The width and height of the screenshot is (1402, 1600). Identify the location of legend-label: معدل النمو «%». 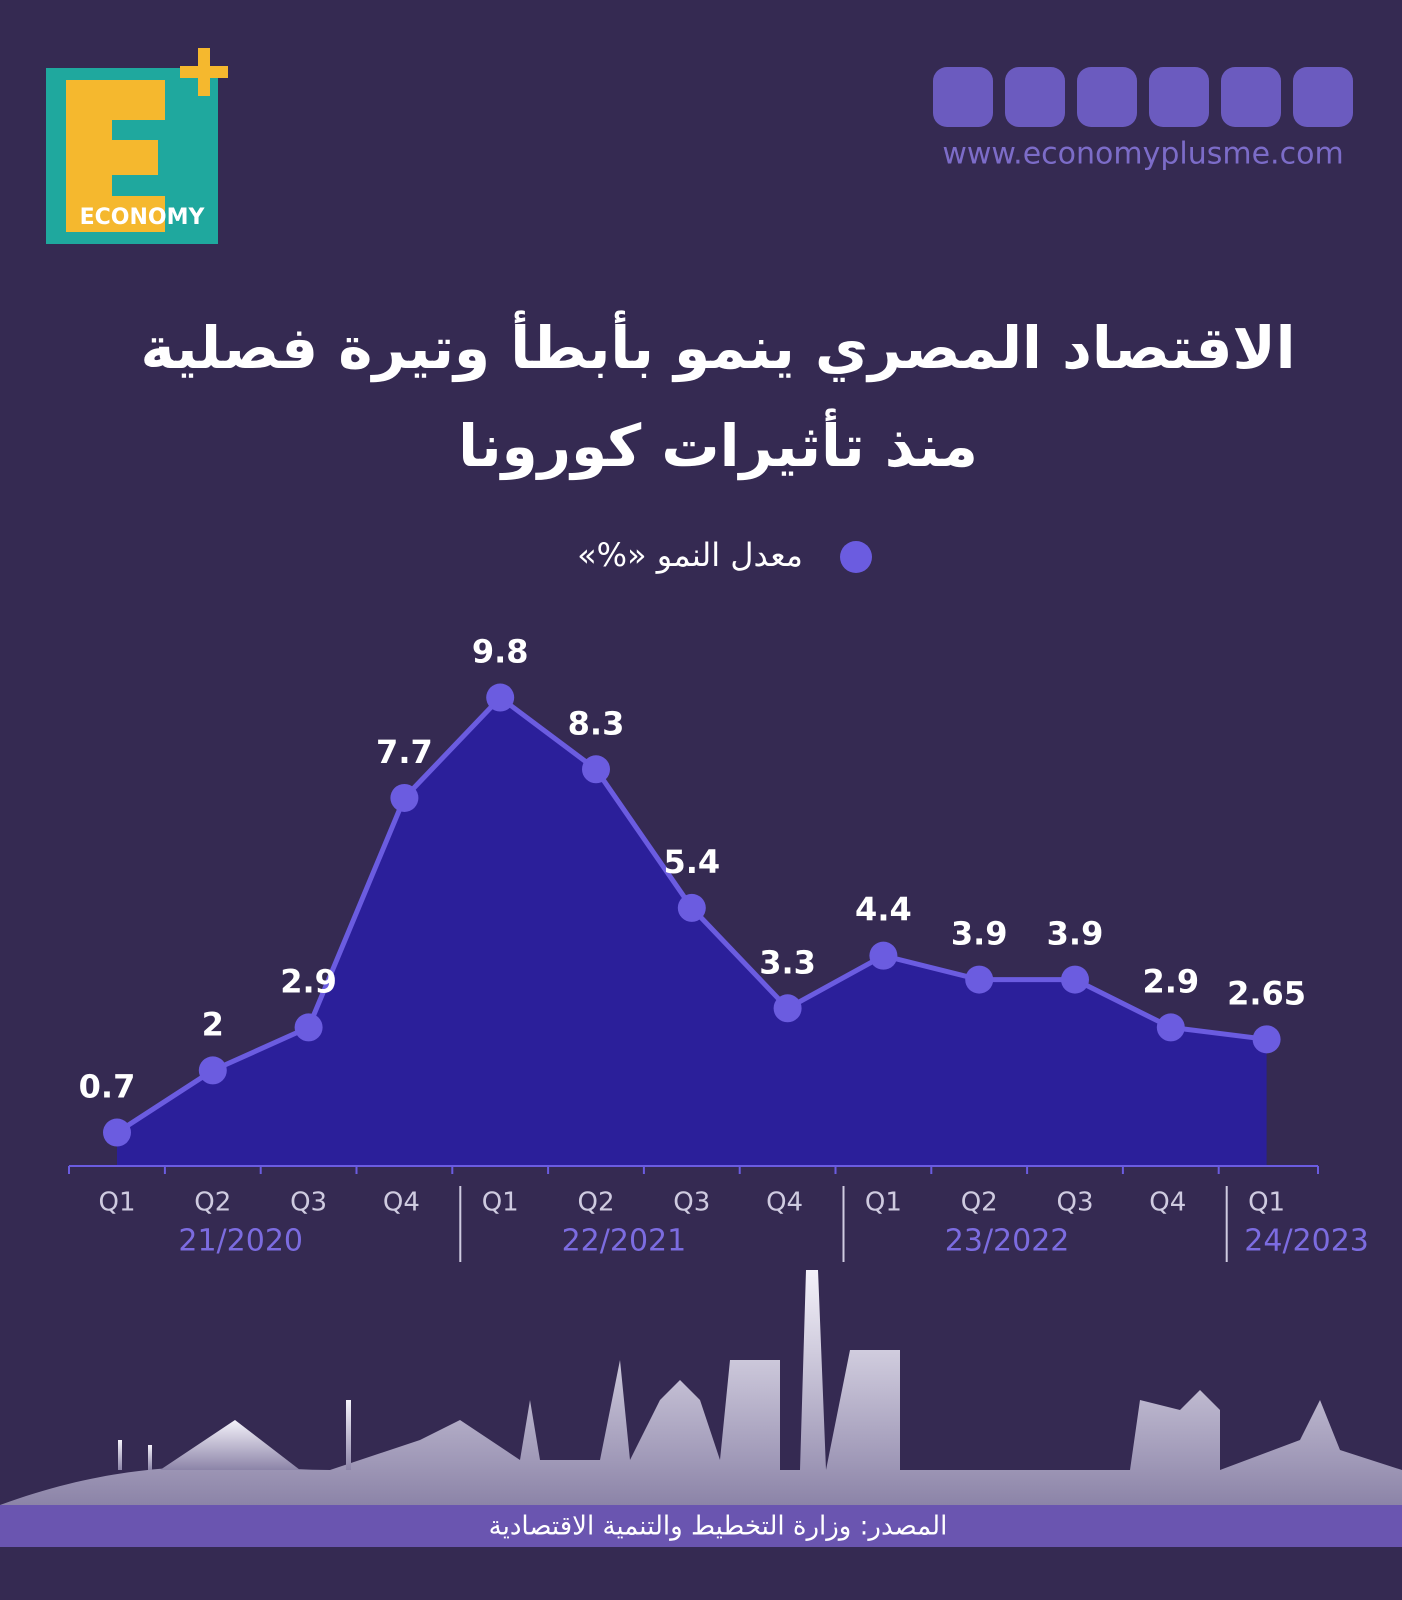
(690, 555).